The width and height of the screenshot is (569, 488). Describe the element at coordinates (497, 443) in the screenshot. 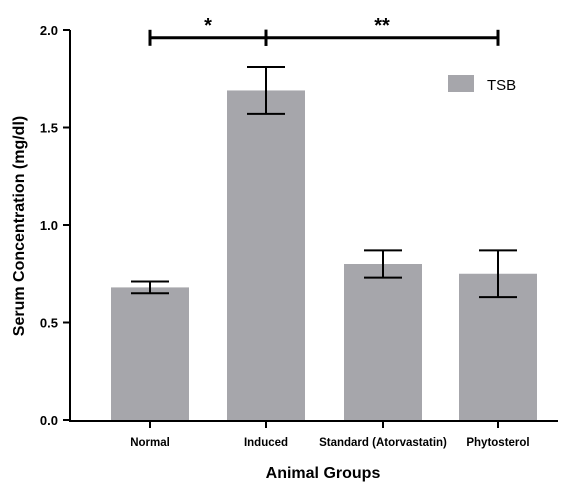

I see `x-tick-label: Phytosterol` at that location.